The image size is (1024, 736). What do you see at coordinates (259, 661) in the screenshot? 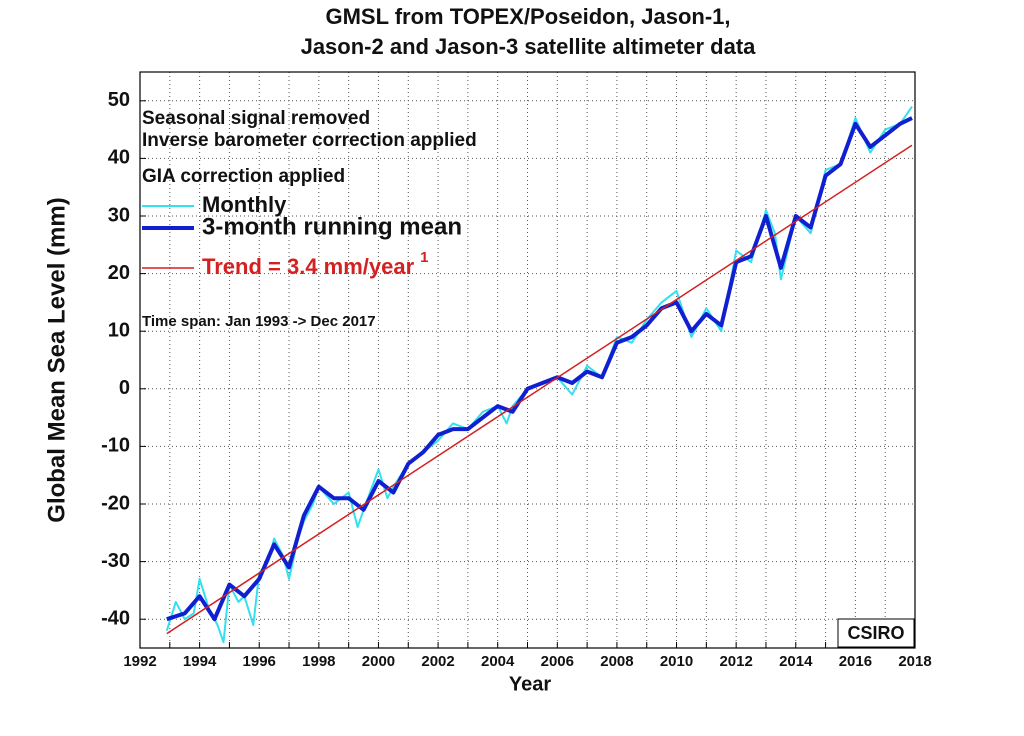
I see `x-tick-label: 1996` at bounding box center [259, 661].